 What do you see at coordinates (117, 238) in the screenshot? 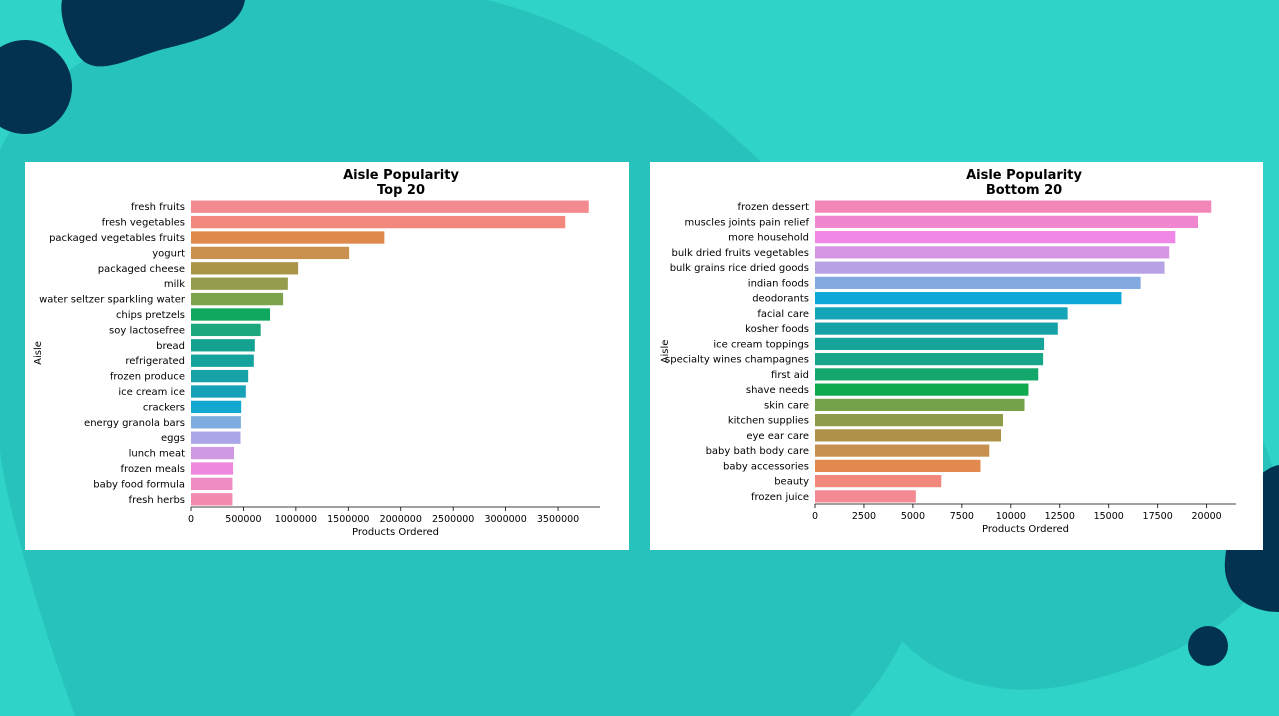
I see `category-label: packaged vegetables fruits` at bounding box center [117, 238].